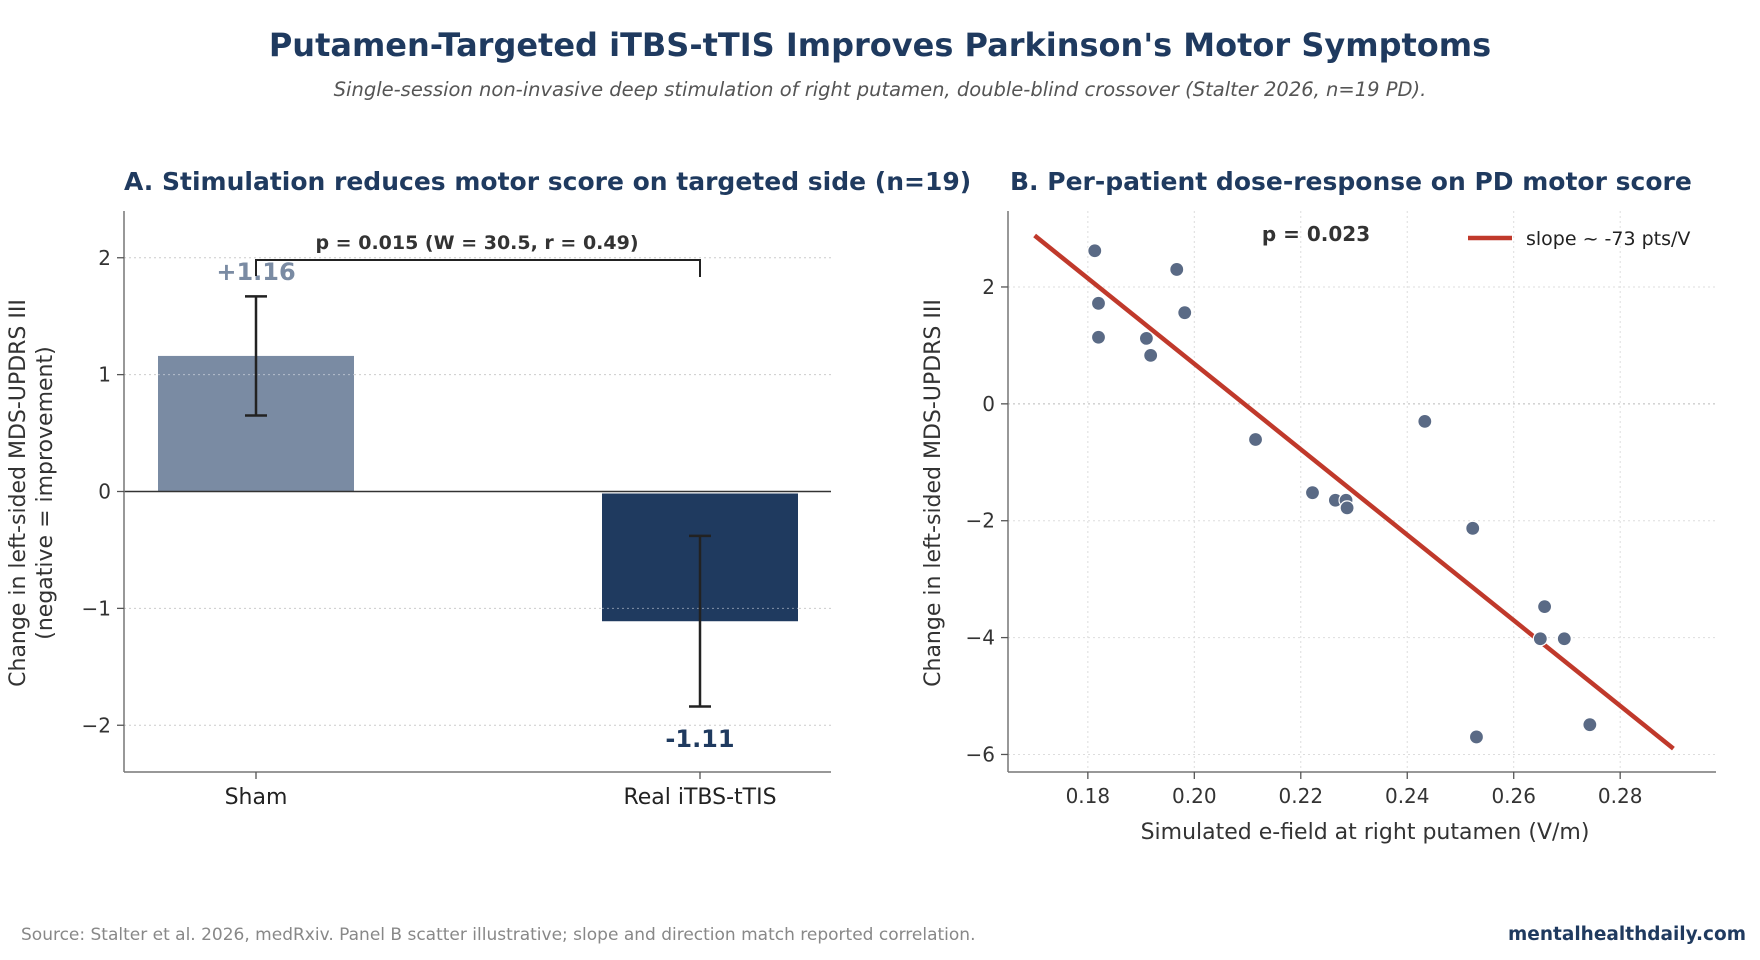  I want to click on y-tick-label: −1, so click(96, 608).